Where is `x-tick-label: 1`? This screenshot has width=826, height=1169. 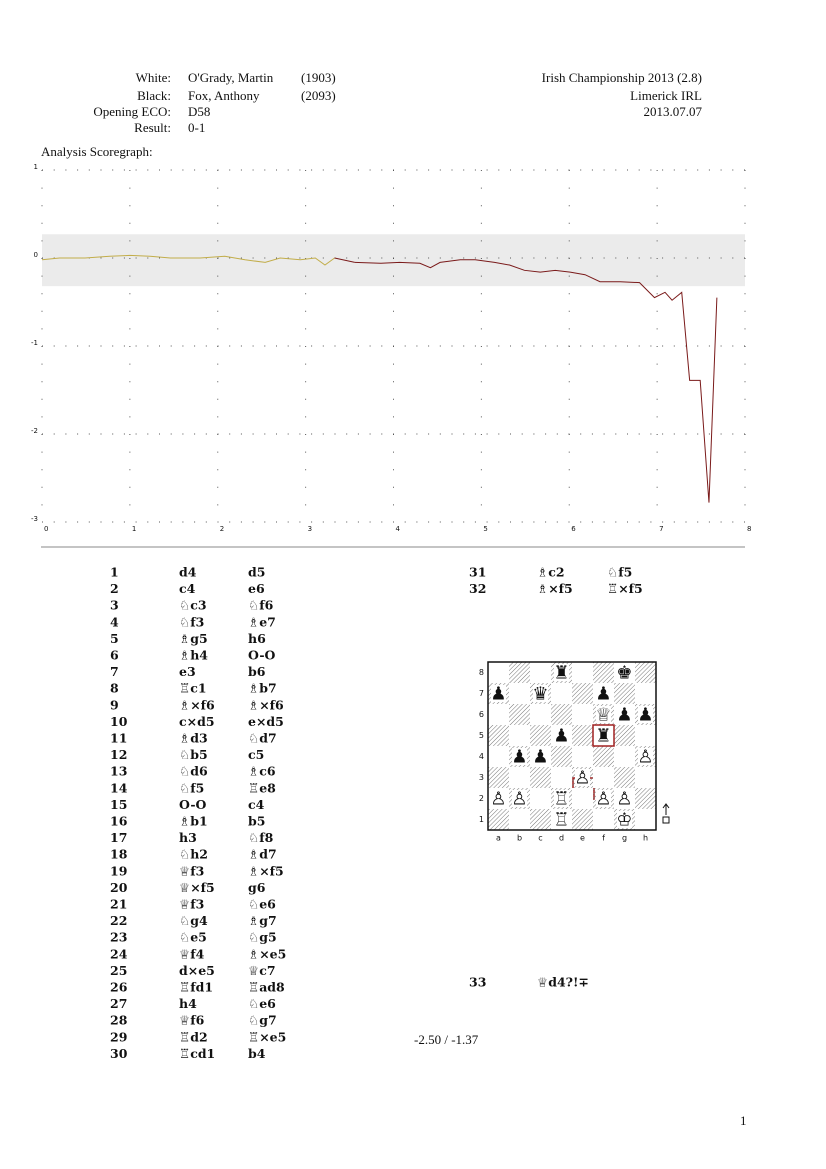 x-tick-label: 1 is located at coordinates (134, 529).